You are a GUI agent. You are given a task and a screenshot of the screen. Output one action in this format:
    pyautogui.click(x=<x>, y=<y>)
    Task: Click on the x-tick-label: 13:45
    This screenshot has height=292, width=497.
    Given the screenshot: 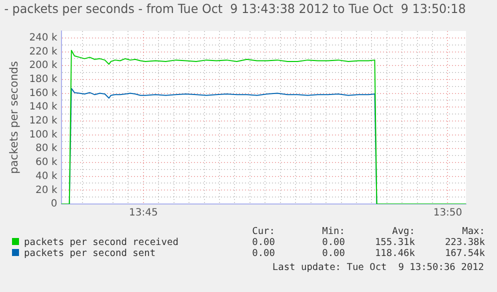 What is the action you would take?
    pyautogui.click(x=143, y=213)
    